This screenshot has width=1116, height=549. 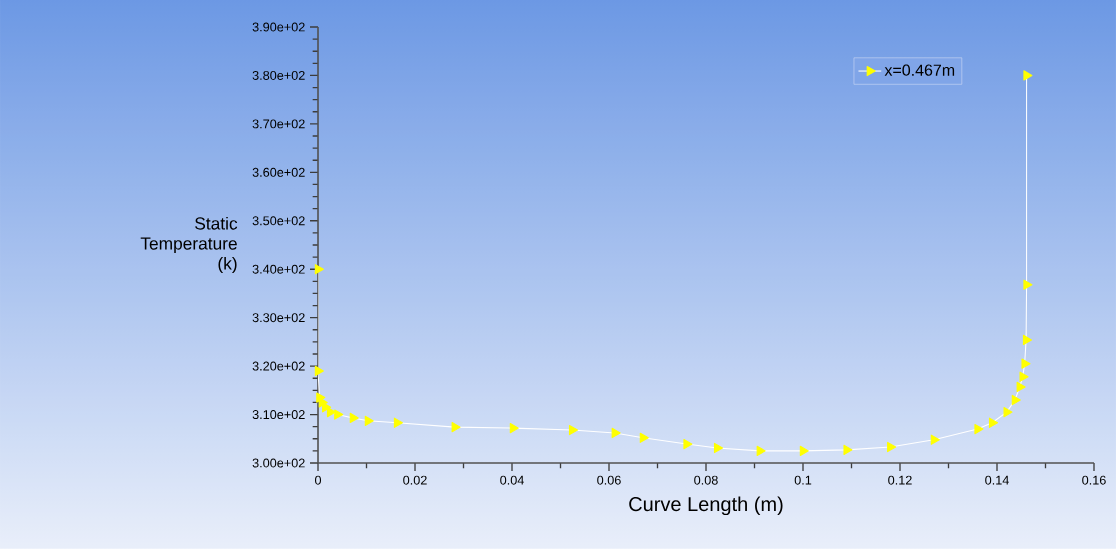 I want to click on y-tick-label: 3.20e+02, so click(x=278, y=366).